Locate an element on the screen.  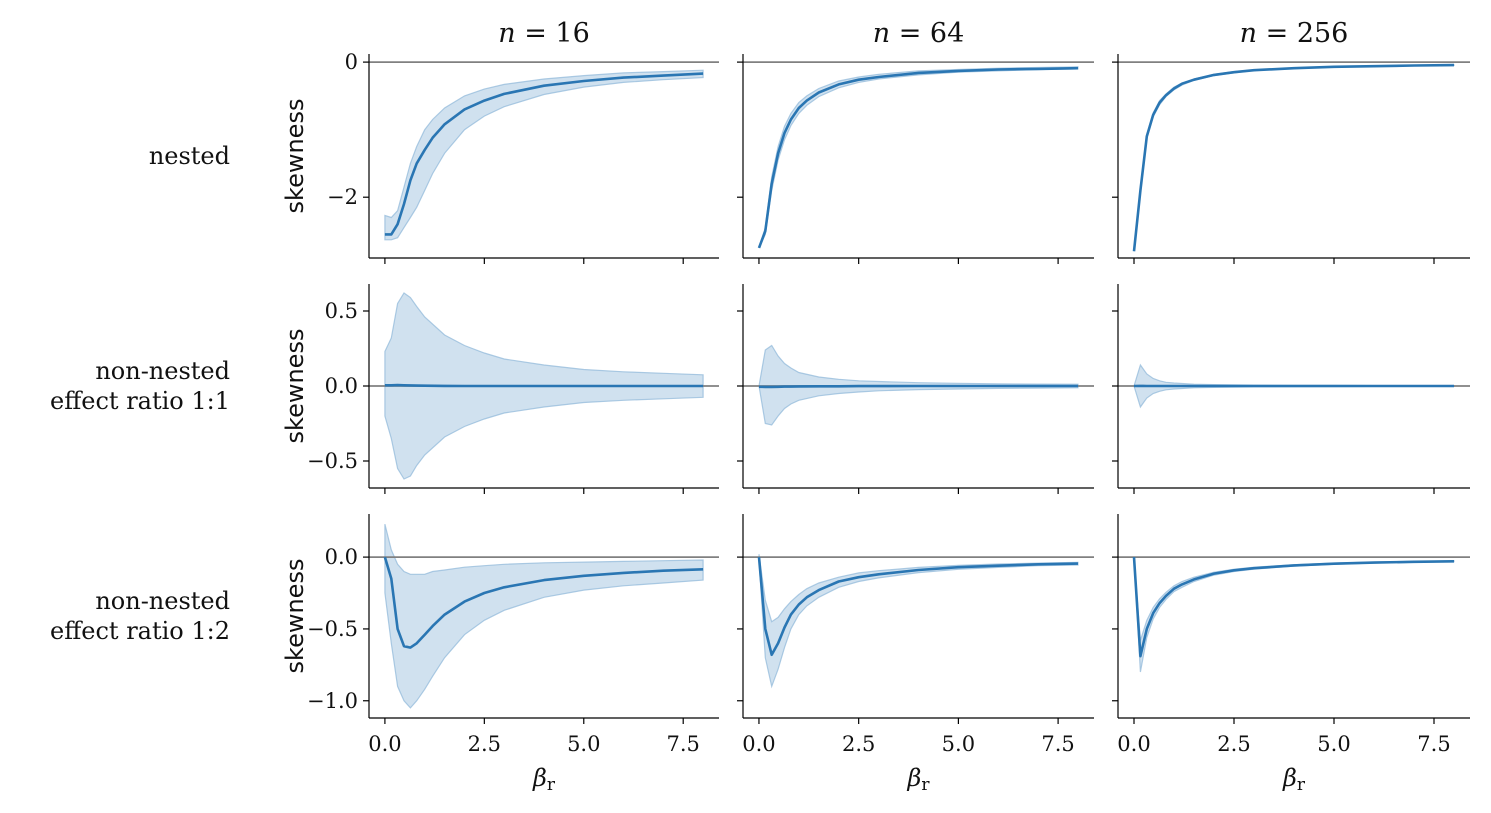
panel-r1-c3: n = 256 is located at coordinates (1291, 141).